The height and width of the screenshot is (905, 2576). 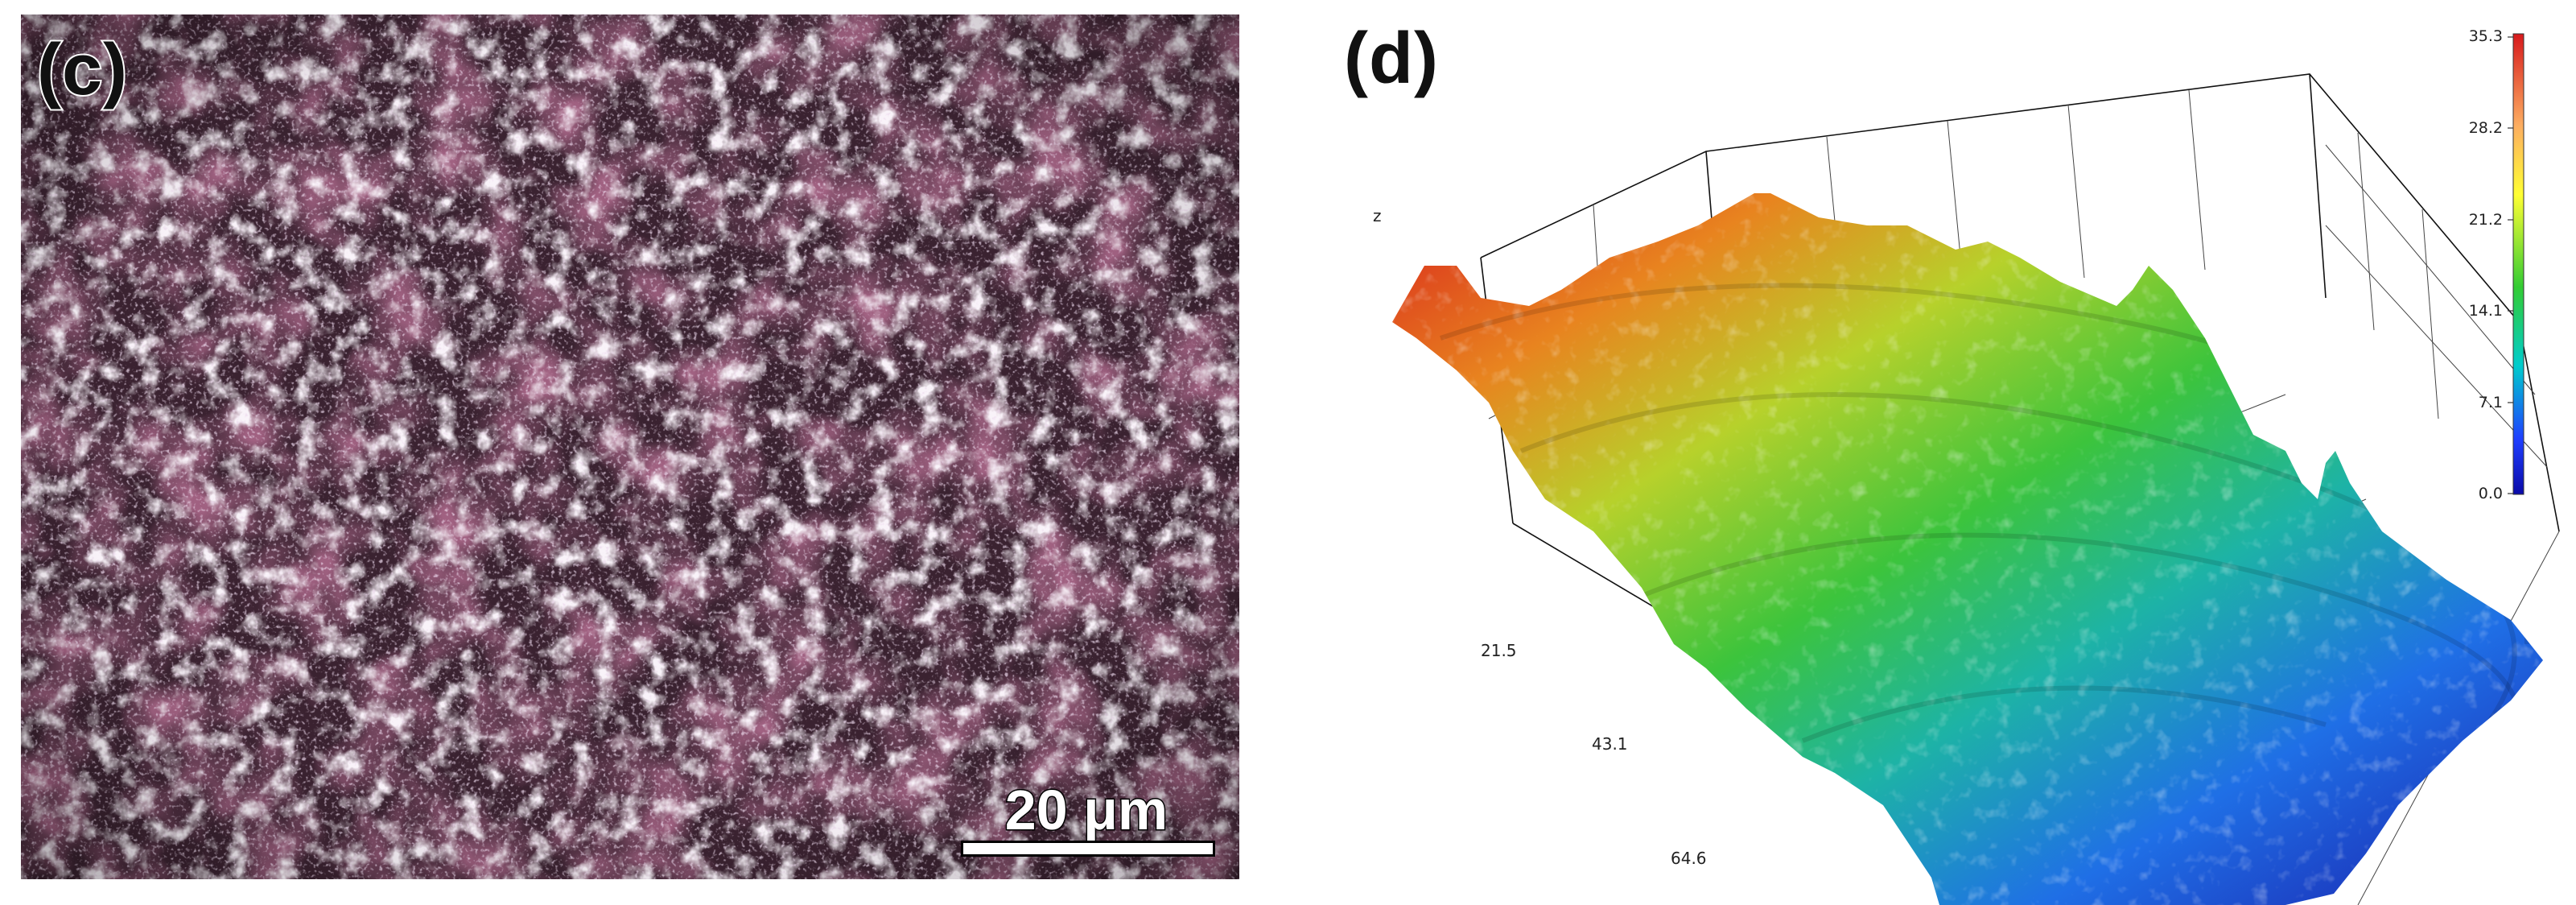 What do you see at coordinates (2490, 402) in the screenshot?
I see `colorbar-tick-label: 7.1` at bounding box center [2490, 402].